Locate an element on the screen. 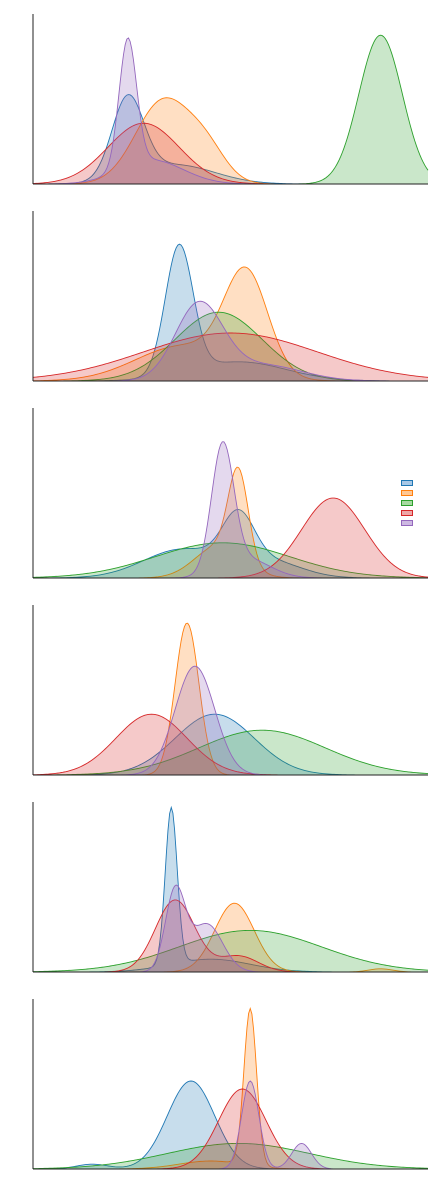 The image size is (436, 1196). legend is located at coordinates (408, 503).